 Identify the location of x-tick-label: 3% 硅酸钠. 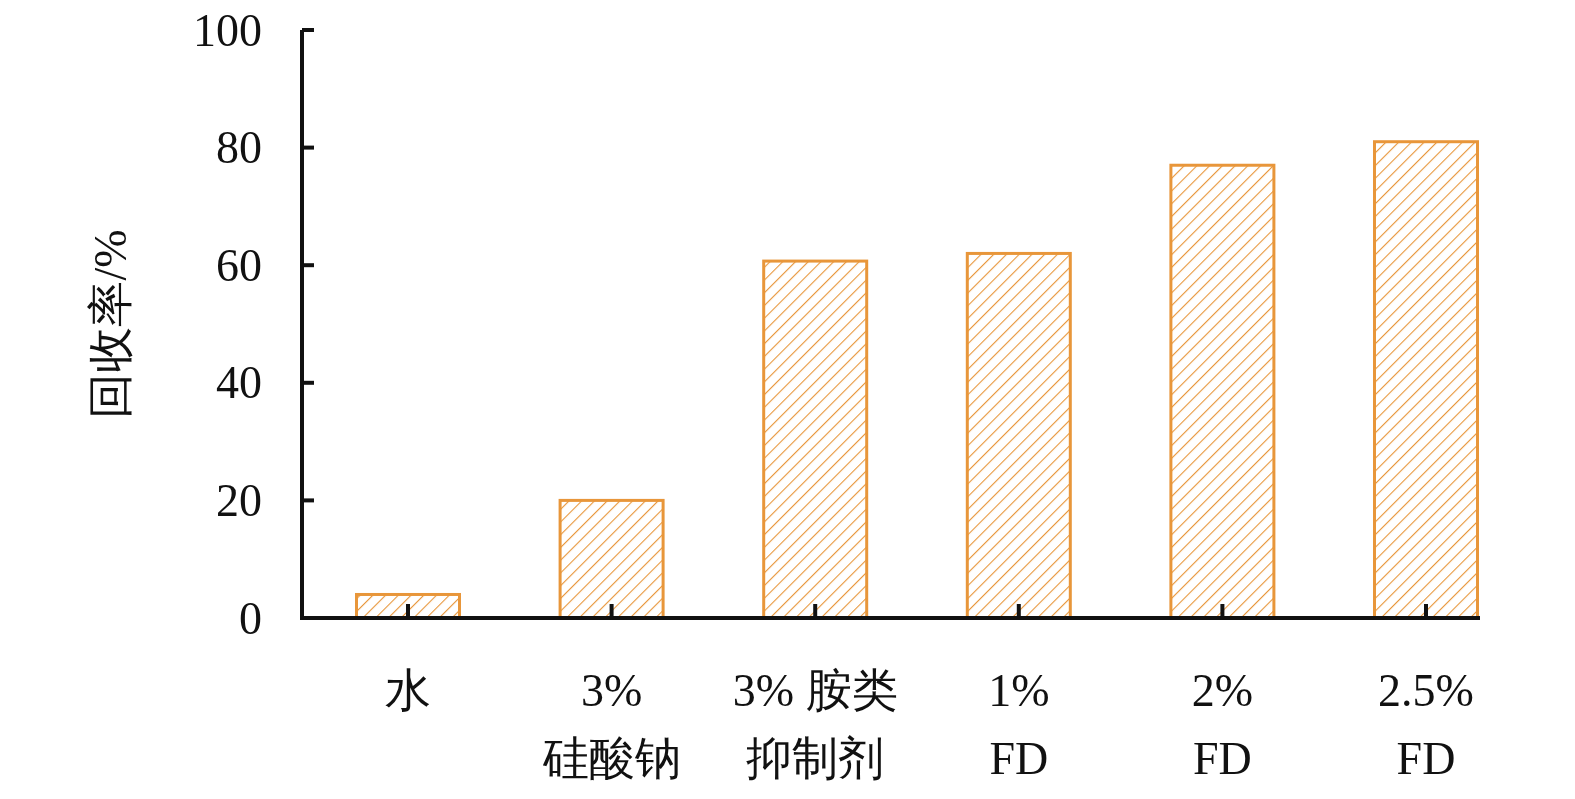
(611, 724).